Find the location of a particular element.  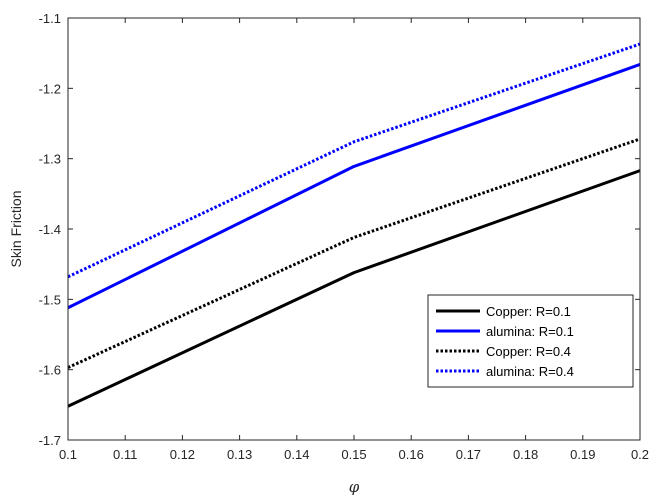

legend-entry: alumina: R=0.1 is located at coordinates (530, 331).